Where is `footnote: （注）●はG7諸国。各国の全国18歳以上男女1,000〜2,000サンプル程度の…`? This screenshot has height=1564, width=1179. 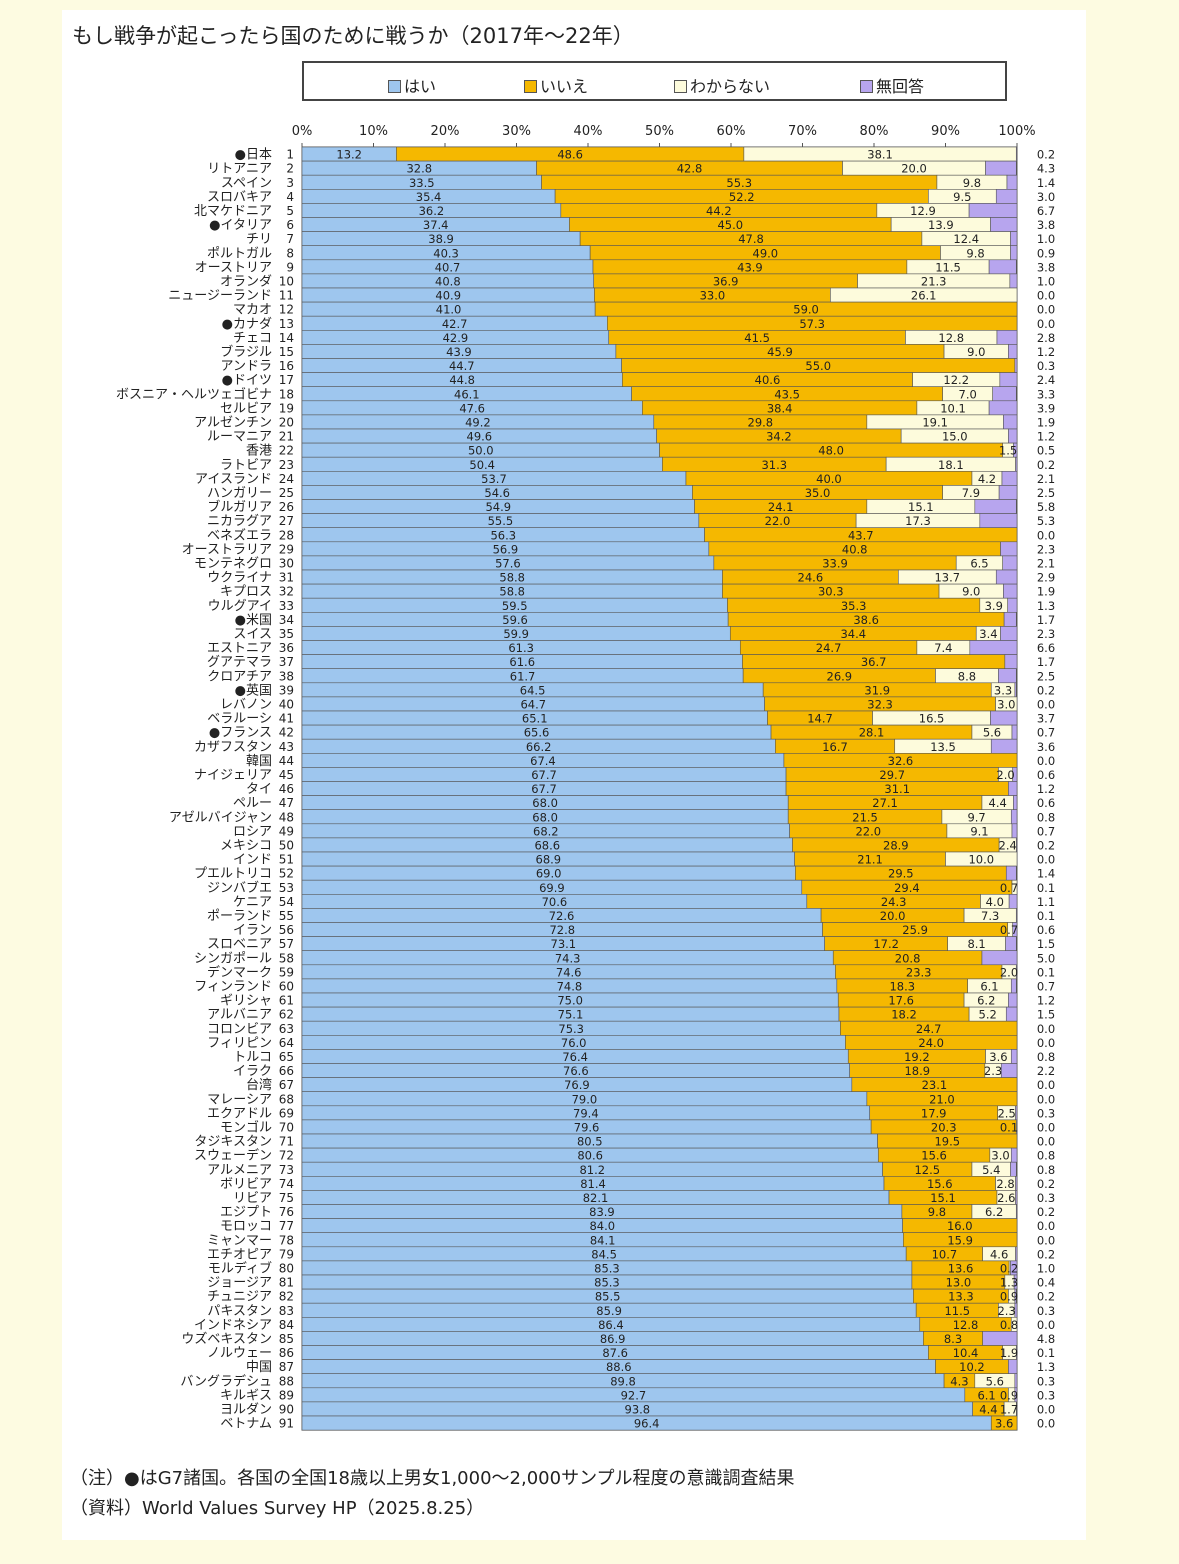 footnote: （注）●はG7諸国。各国の全国18歳以上男女1,000〜2,000サンプル程度の… is located at coordinates (432, 1478).